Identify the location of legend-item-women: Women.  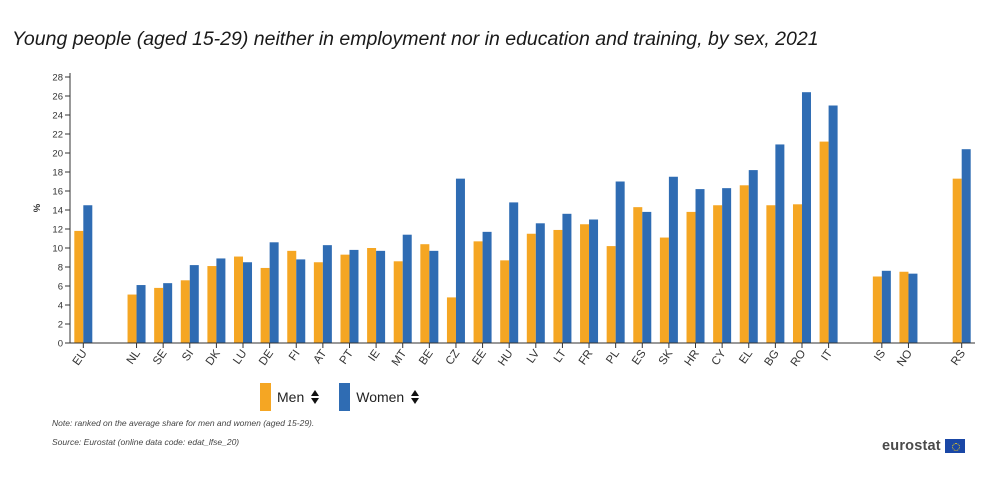
(380, 397).